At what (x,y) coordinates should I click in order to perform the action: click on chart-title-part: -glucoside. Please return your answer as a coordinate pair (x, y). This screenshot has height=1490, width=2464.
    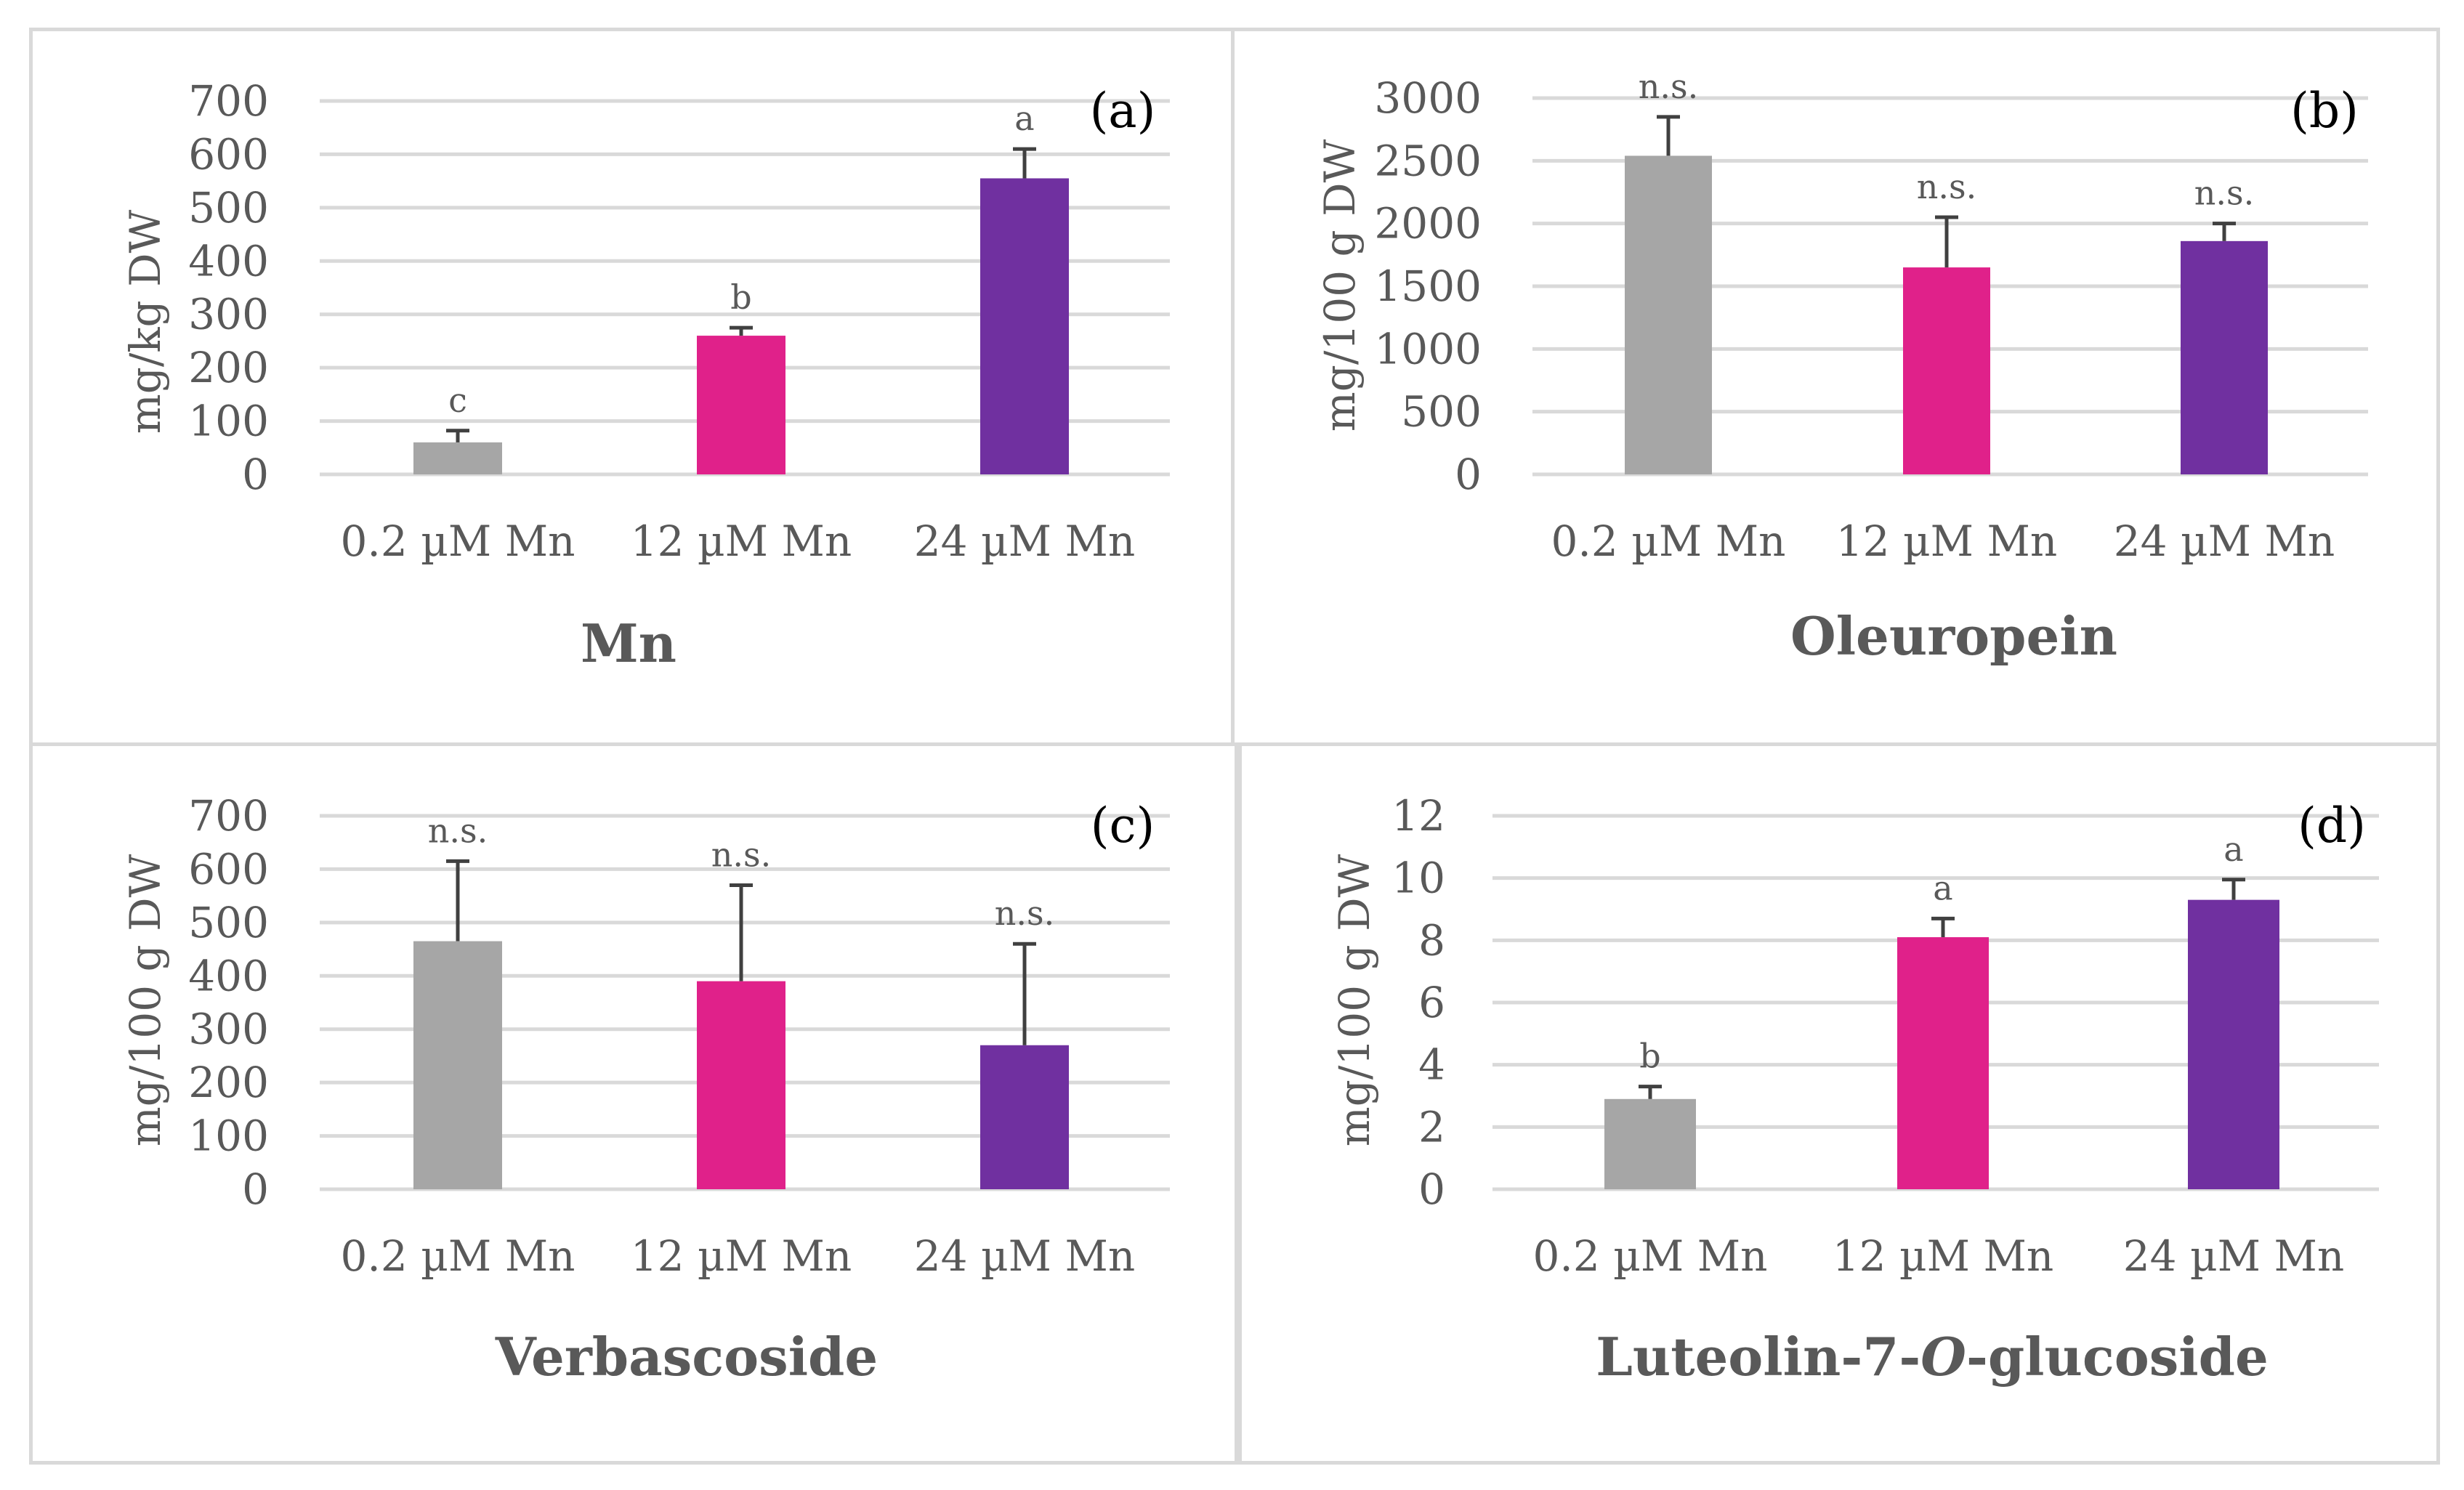
    Looking at the image, I should click on (2117, 1357).